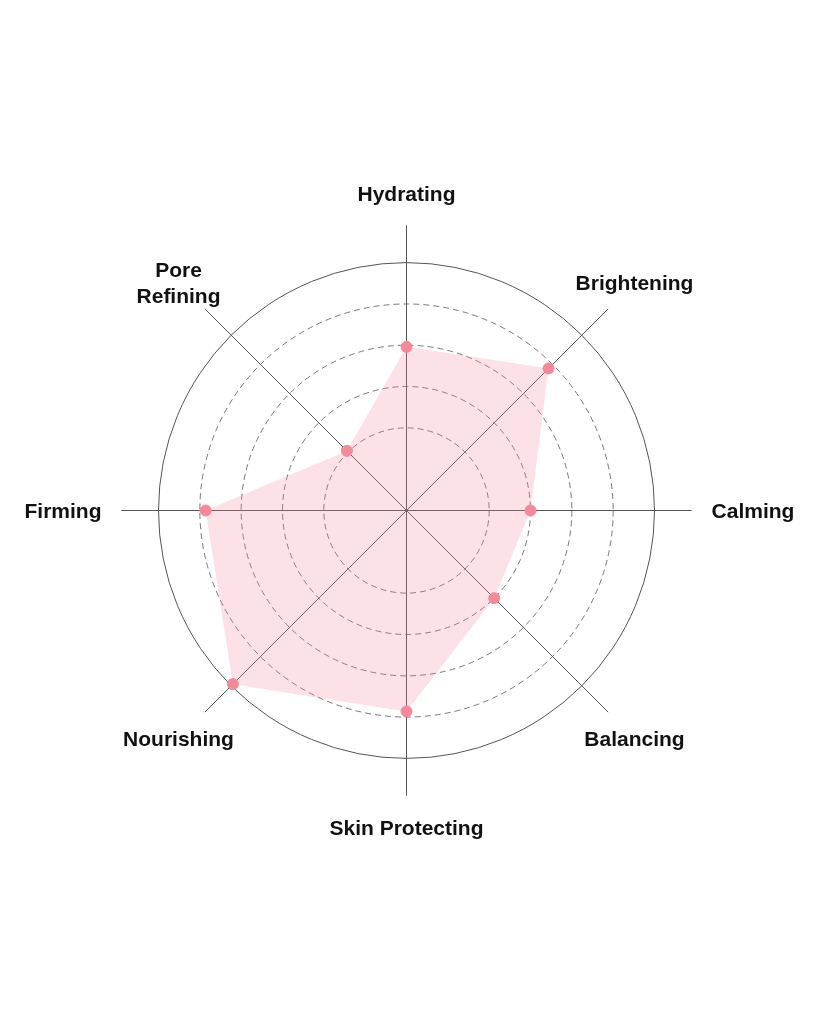  Describe the element at coordinates (634, 738) in the screenshot. I see `spoke-label: Balancing` at that location.